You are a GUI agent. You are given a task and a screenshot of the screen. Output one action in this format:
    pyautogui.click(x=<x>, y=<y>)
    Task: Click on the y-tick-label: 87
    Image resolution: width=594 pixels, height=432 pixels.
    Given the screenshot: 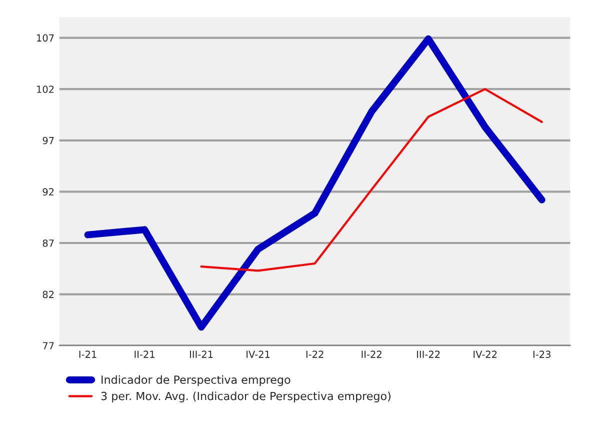 What is the action you would take?
    pyautogui.click(x=48, y=243)
    